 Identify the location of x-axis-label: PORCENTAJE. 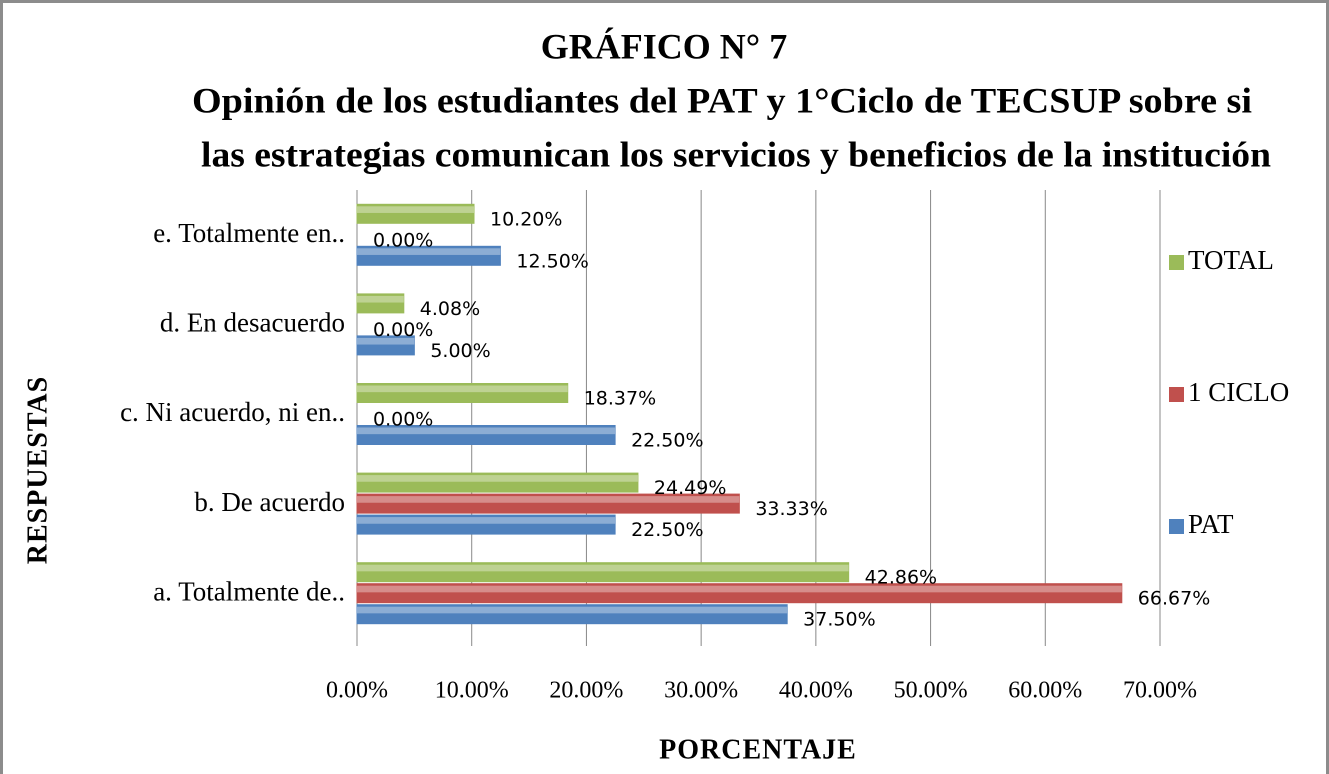
(758, 749).